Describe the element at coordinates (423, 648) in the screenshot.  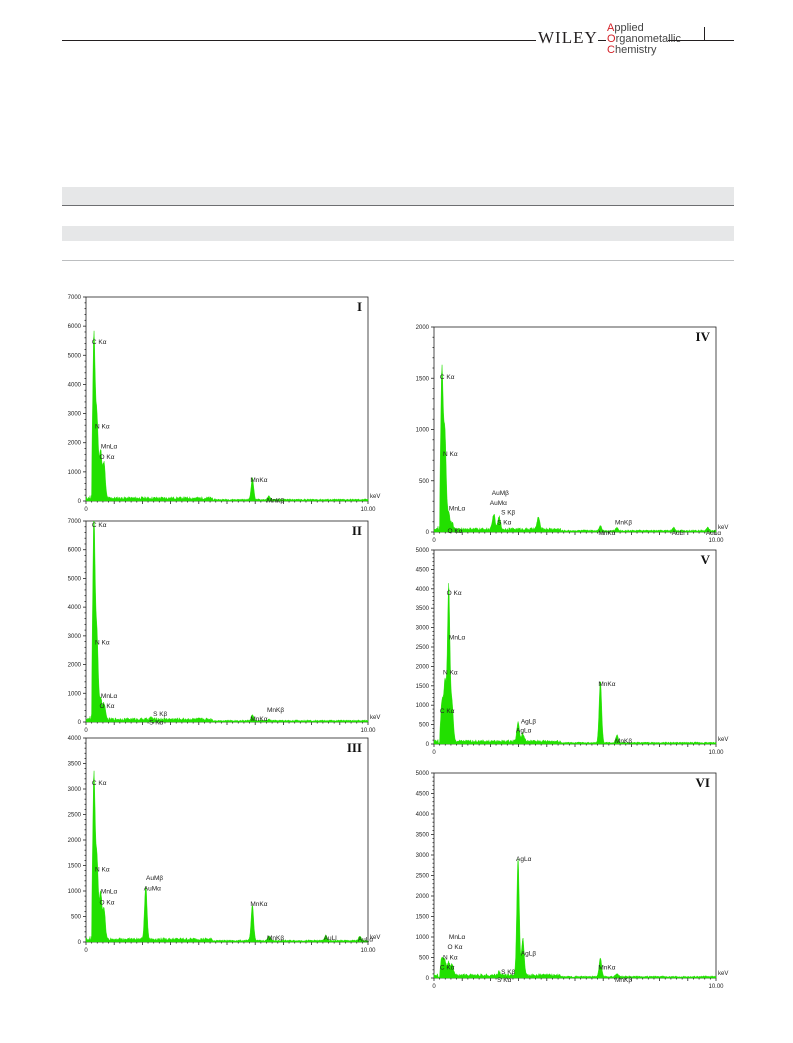
I see `y-tick-label: 2500` at that location.